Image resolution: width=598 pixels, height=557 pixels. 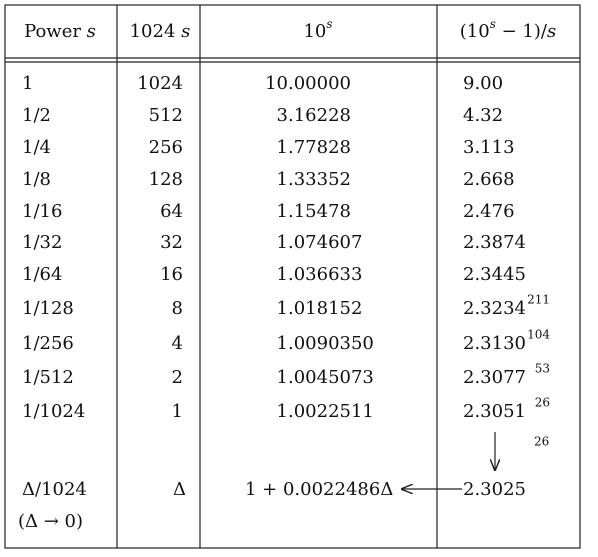 I want to click on cell: 1/8, so click(x=36, y=179).